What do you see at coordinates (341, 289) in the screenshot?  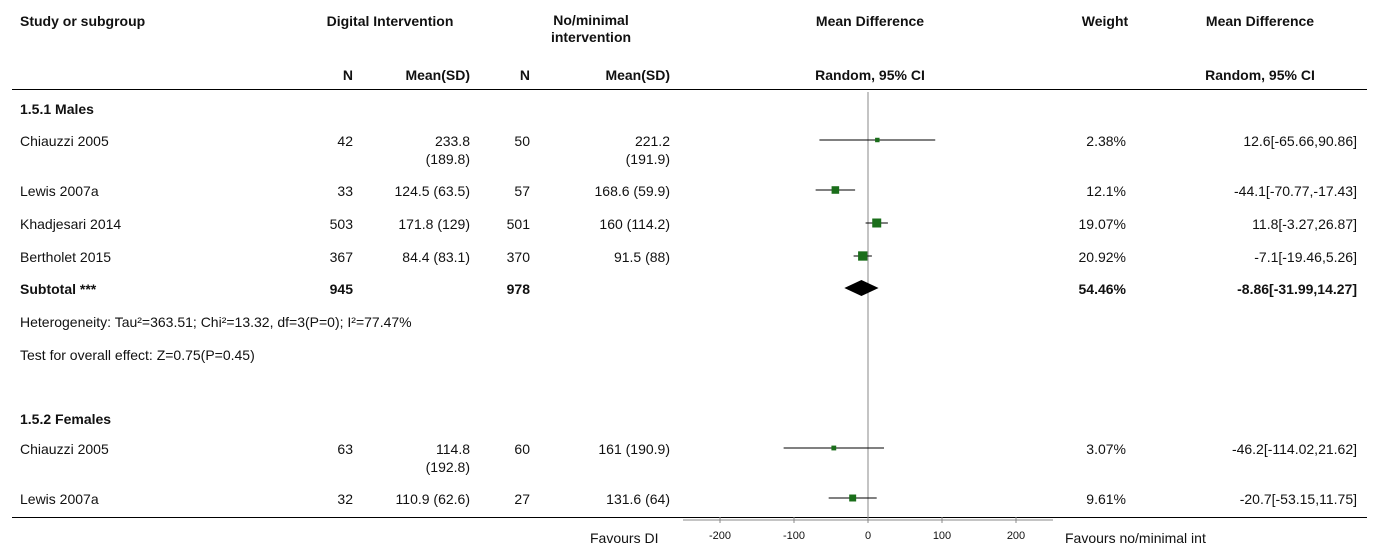 I see `subtotal-n1: 945` at bounding box center [341, 289].